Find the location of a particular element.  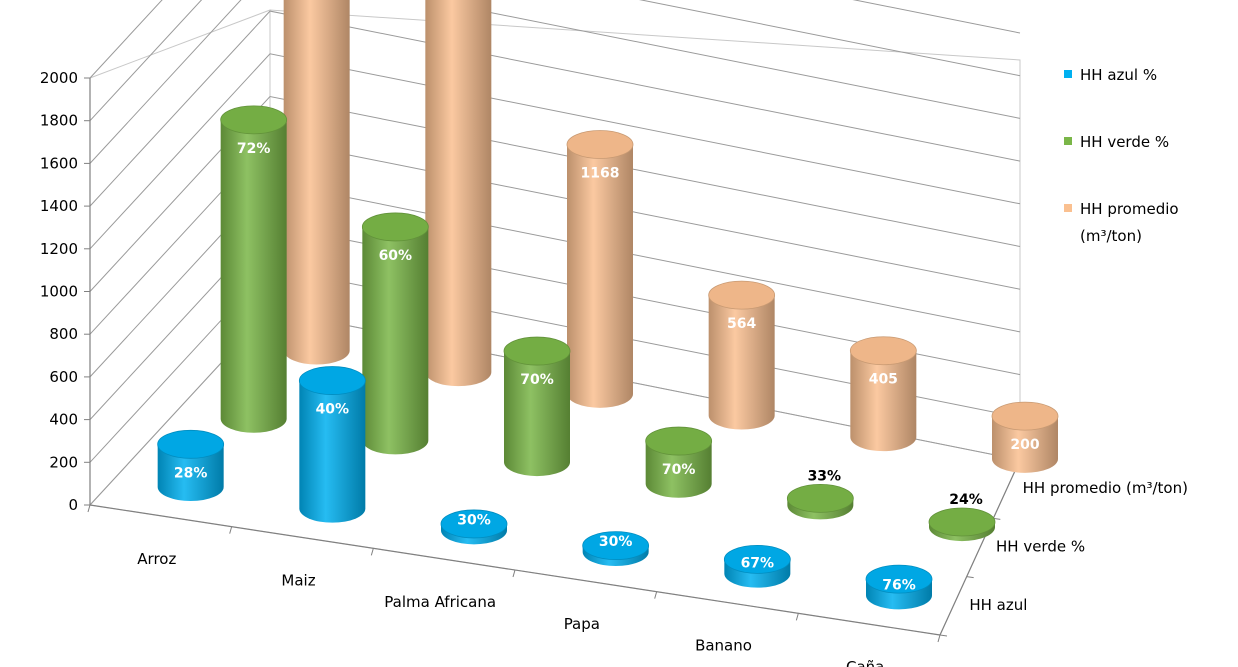

category-label: Arroz is located at coordinates (156, 559).